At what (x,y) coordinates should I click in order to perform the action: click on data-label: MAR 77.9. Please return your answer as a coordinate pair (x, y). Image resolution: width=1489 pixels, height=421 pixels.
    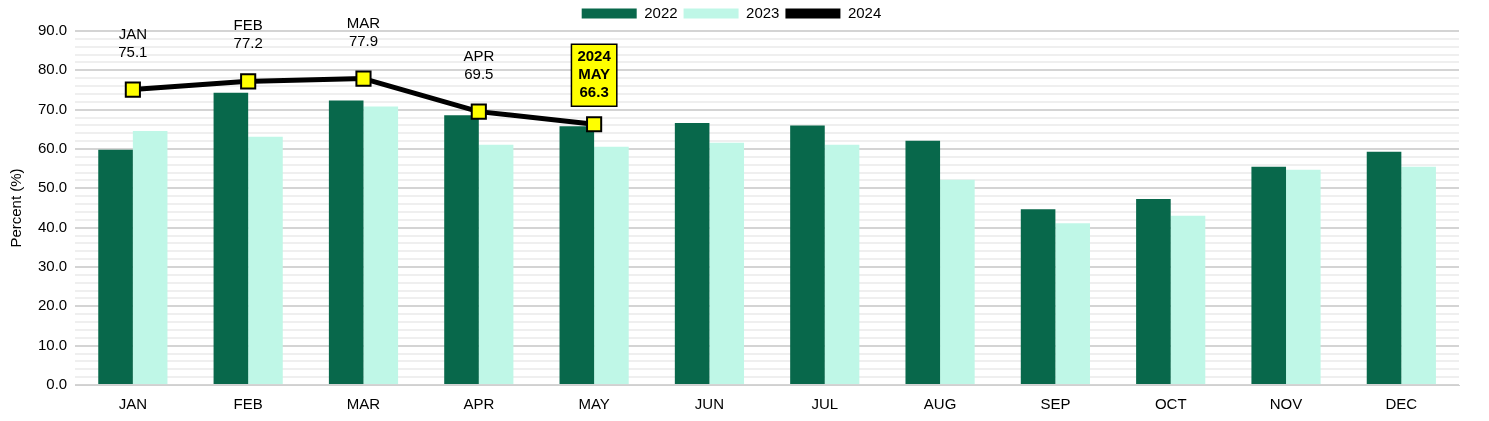
    Looking at the image, I should click on (363, 31).